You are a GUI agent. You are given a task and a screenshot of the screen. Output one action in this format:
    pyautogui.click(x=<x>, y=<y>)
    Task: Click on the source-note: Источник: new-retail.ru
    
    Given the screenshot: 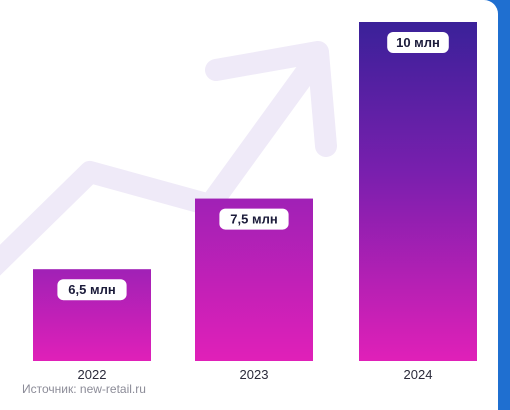 What is the action you would take?
    pyautogui.click(x=84, y=389)
    